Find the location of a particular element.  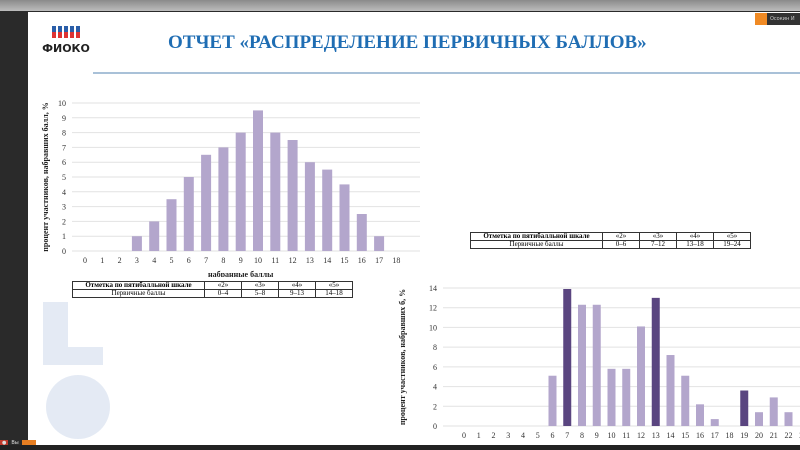

logo-subtitle is located at coordinates (66, 56).